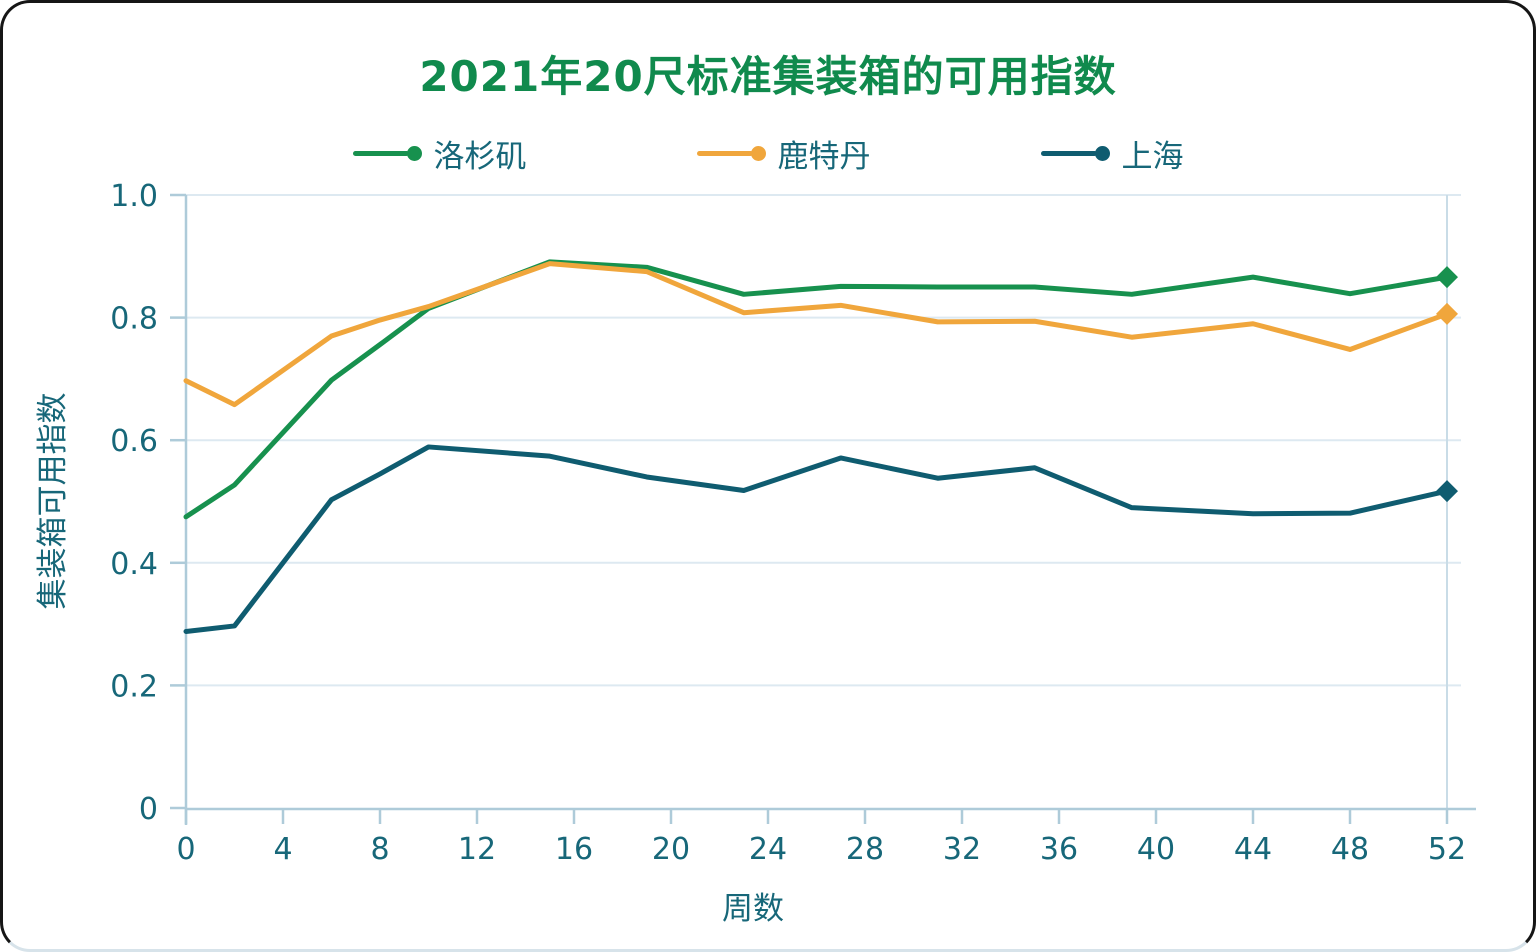  I want to click on x-tick-label-0: 0, so click(185, 849).